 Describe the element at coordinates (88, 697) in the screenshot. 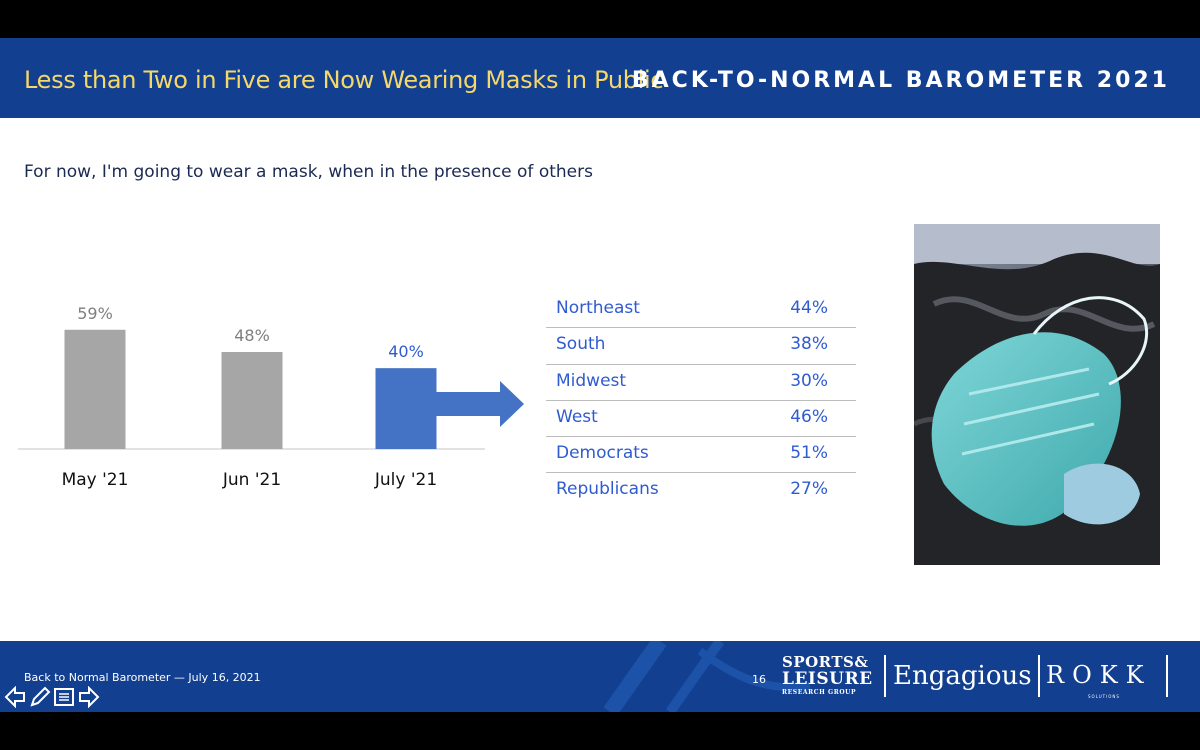

I see `arrow-right-icon` at that location.